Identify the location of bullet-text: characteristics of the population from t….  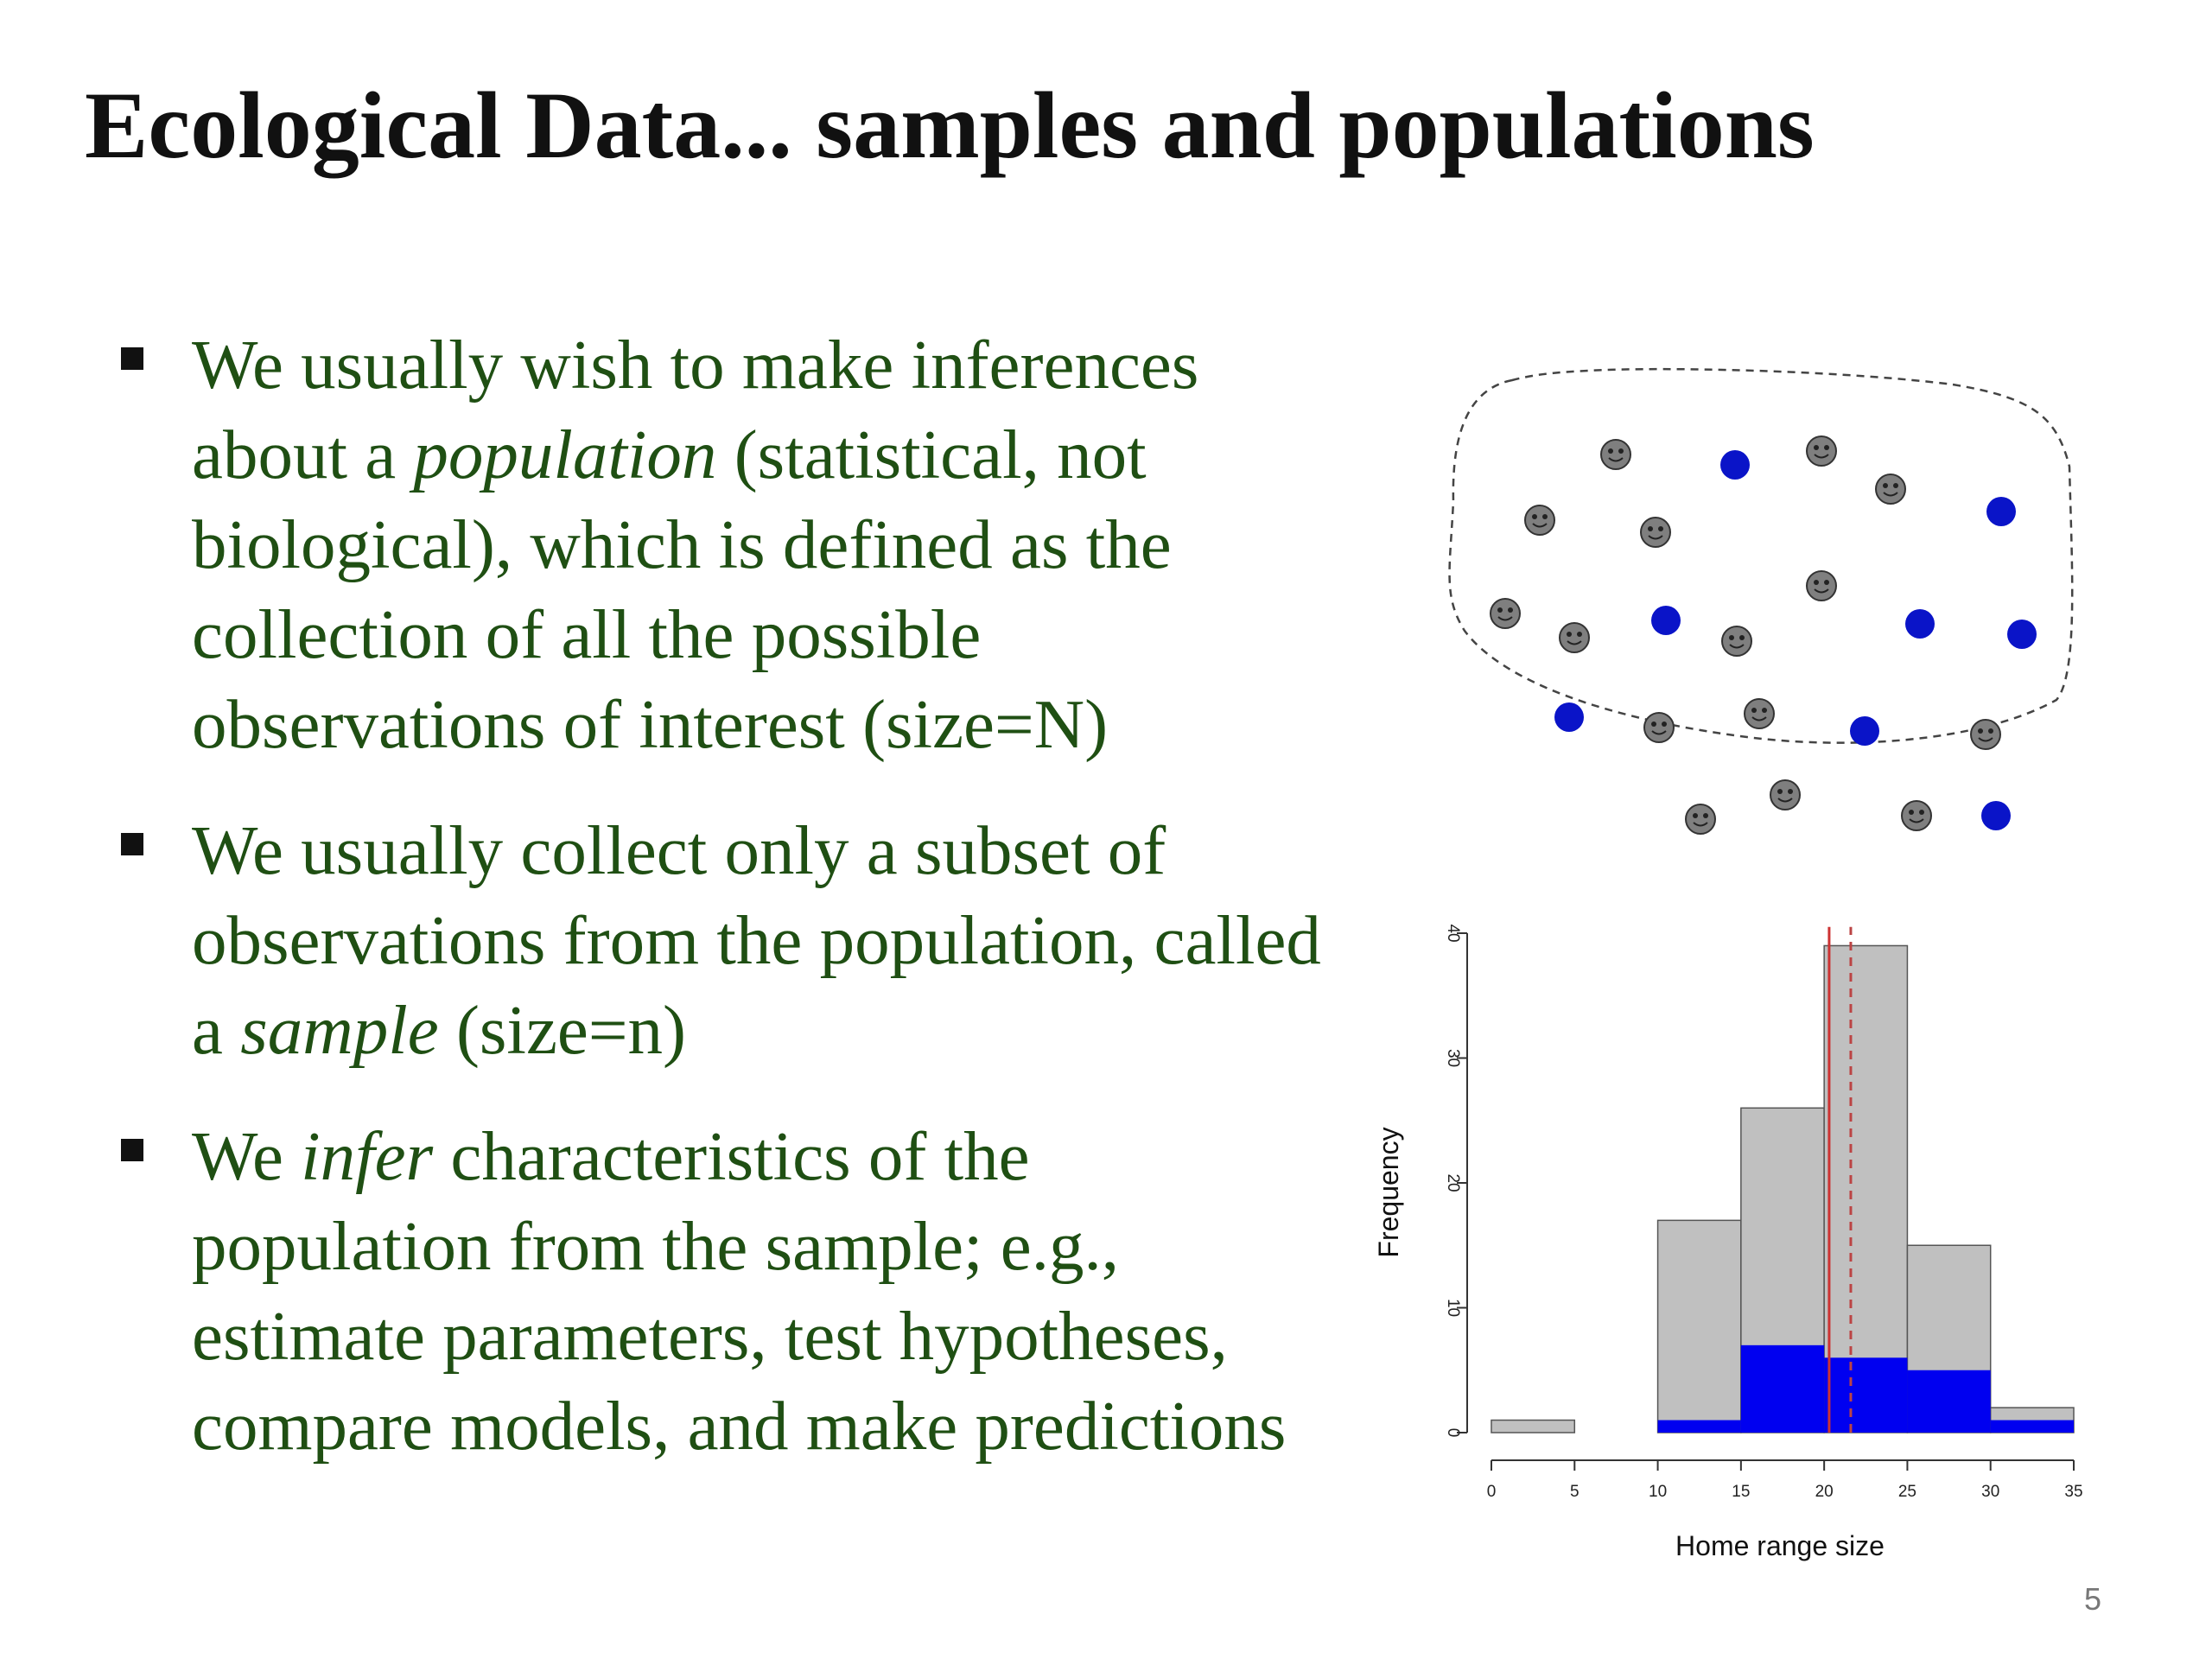
(739, 1291).